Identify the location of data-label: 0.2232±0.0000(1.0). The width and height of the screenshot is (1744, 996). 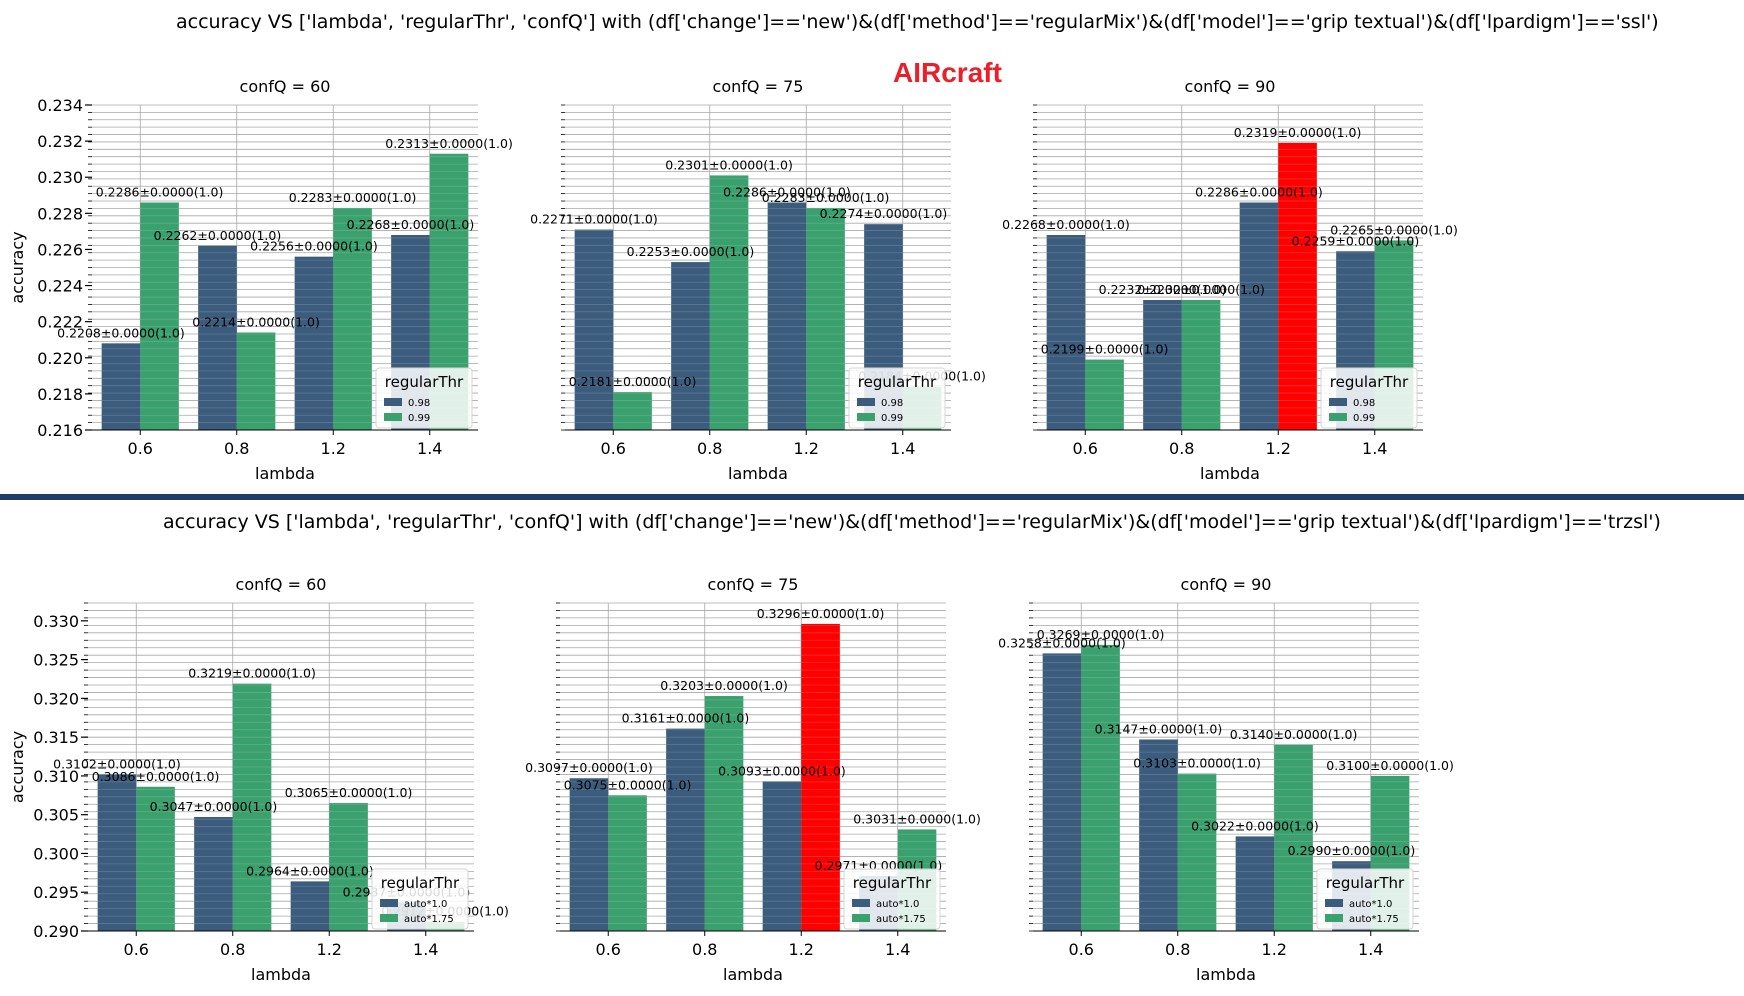
(1163, 289).